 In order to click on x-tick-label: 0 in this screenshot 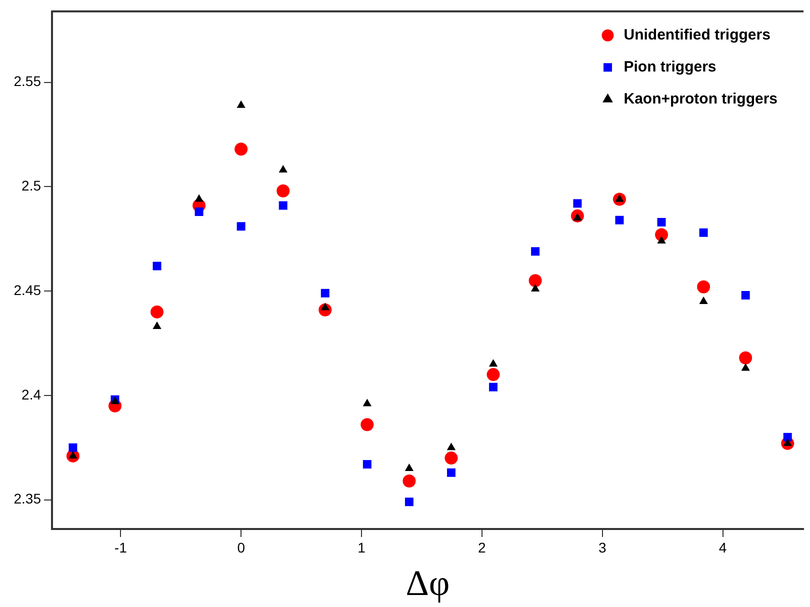, I will do `click(241, 547)`.